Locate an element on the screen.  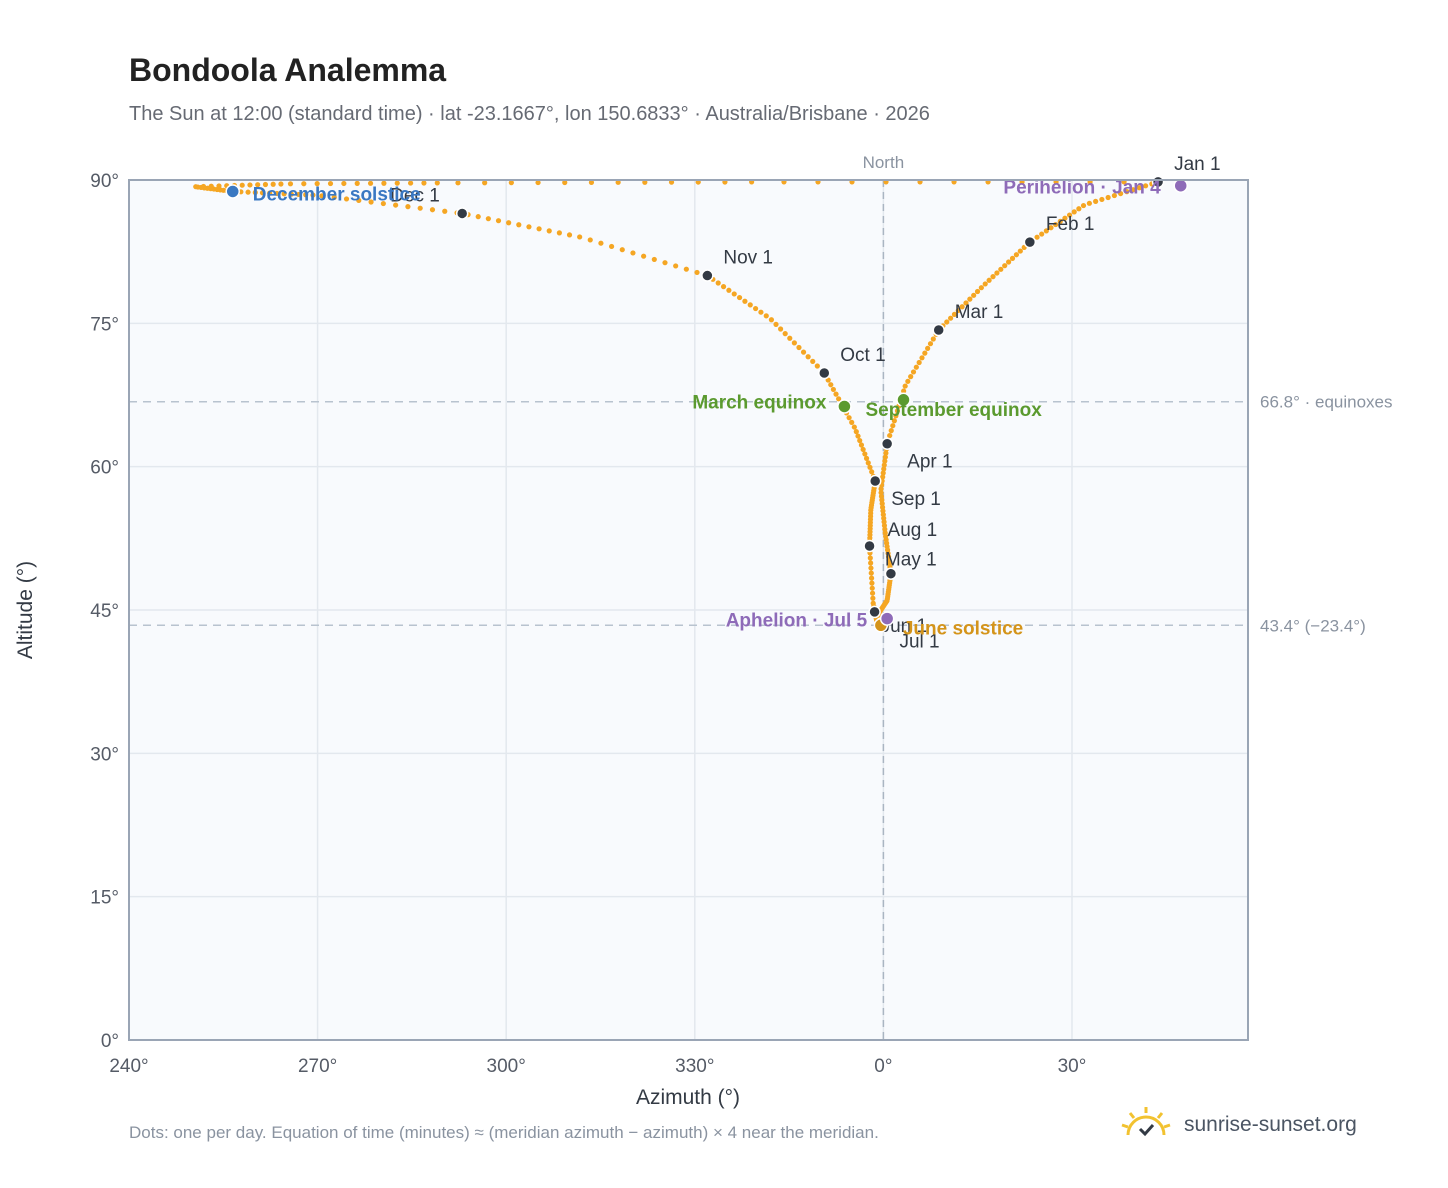
x-tick-label: 240° is located at coordinates (128, 1066).